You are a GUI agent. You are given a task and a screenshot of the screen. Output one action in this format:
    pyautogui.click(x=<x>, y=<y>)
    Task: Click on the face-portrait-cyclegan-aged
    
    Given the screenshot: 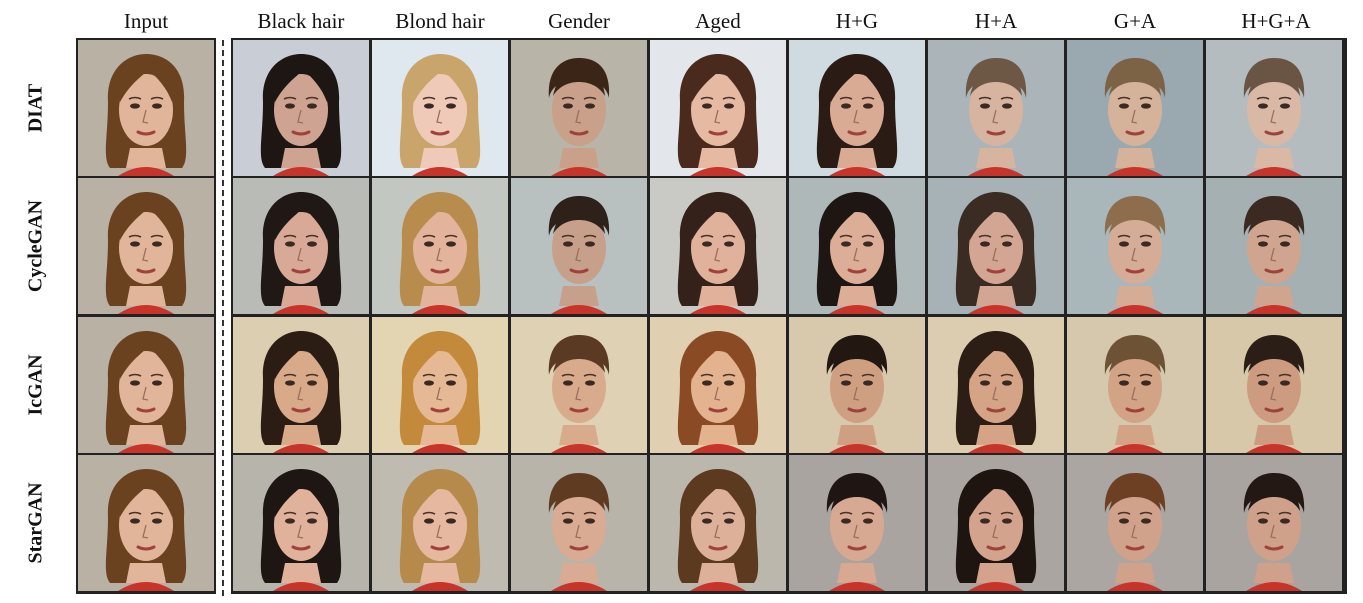 What is the action you would take?
    pyautogui.click(x=718, y=246)
    